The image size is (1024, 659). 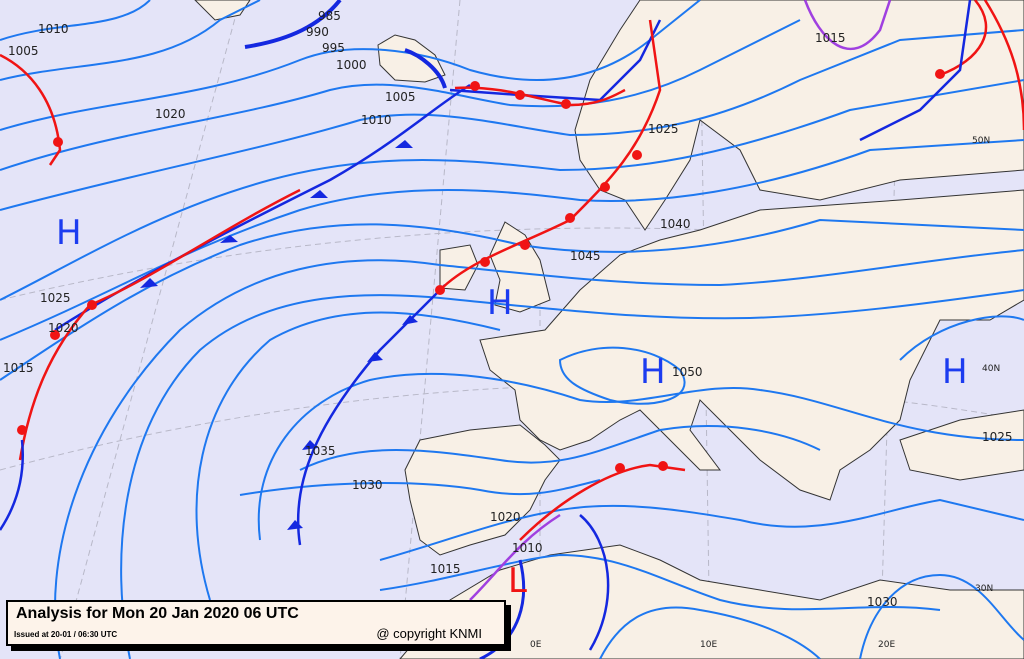 I want to click on front-iceland, so click(x=425, y=68).